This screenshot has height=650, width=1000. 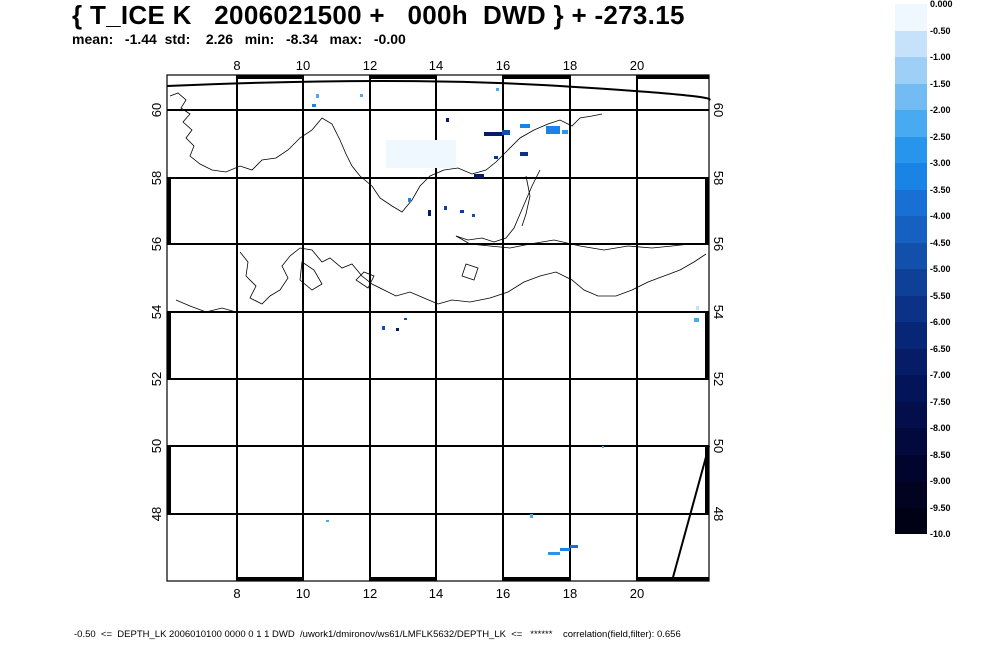 I want to click on colorbar-label: -6.50, so click(x=940, y=348).